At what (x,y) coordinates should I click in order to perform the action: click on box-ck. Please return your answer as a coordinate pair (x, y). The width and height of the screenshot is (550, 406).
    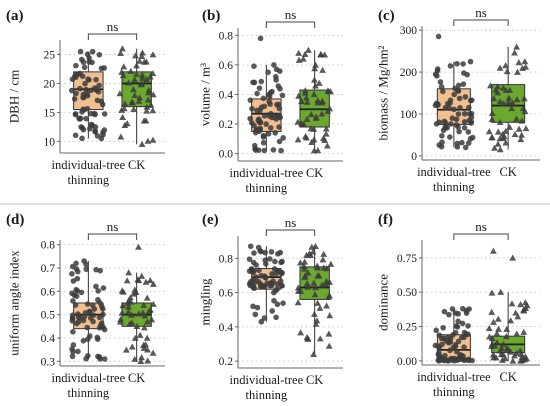
    Looking at the image, I should click on (314, 100).